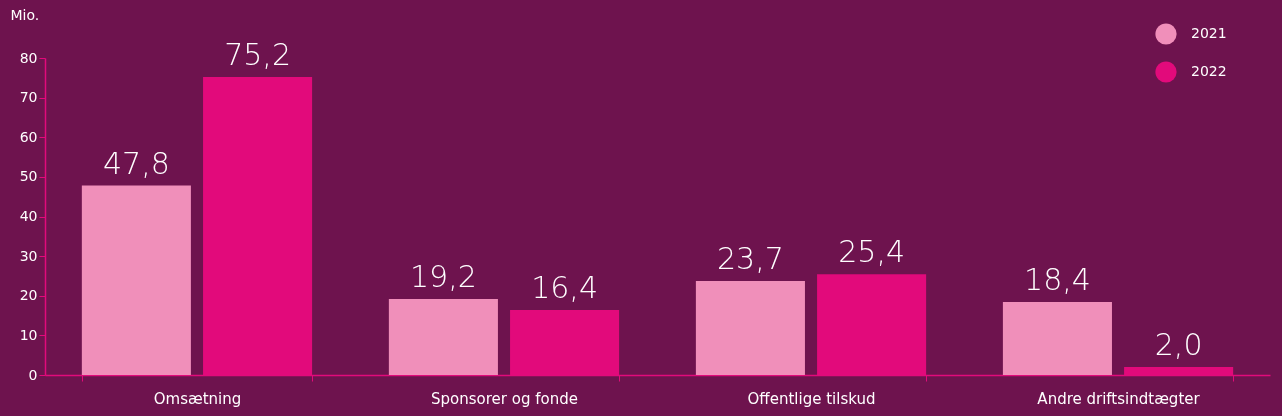 Image resolution: width=1282 pixels, height=416 pixels. I want to click on x-tick-label: Sponsorer og fonde, so click(504, 398).